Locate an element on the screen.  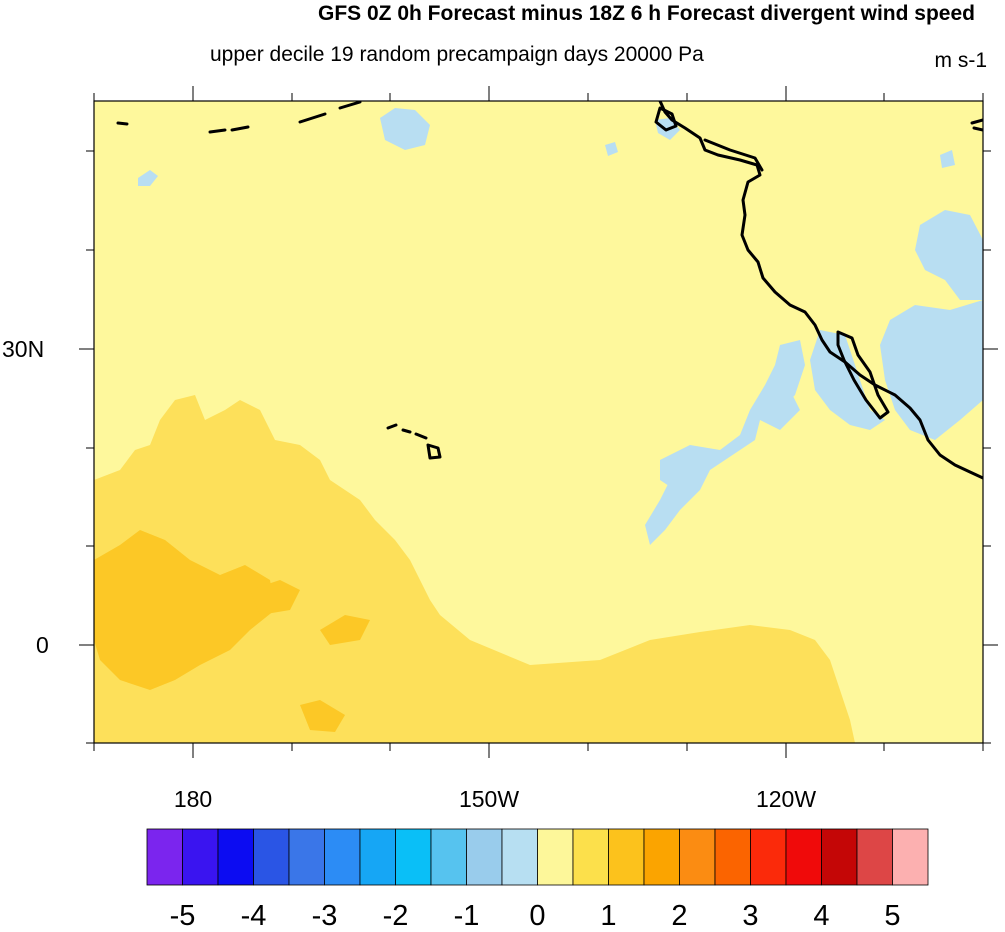
baja-peninsula is located at coordinates (863, 375).